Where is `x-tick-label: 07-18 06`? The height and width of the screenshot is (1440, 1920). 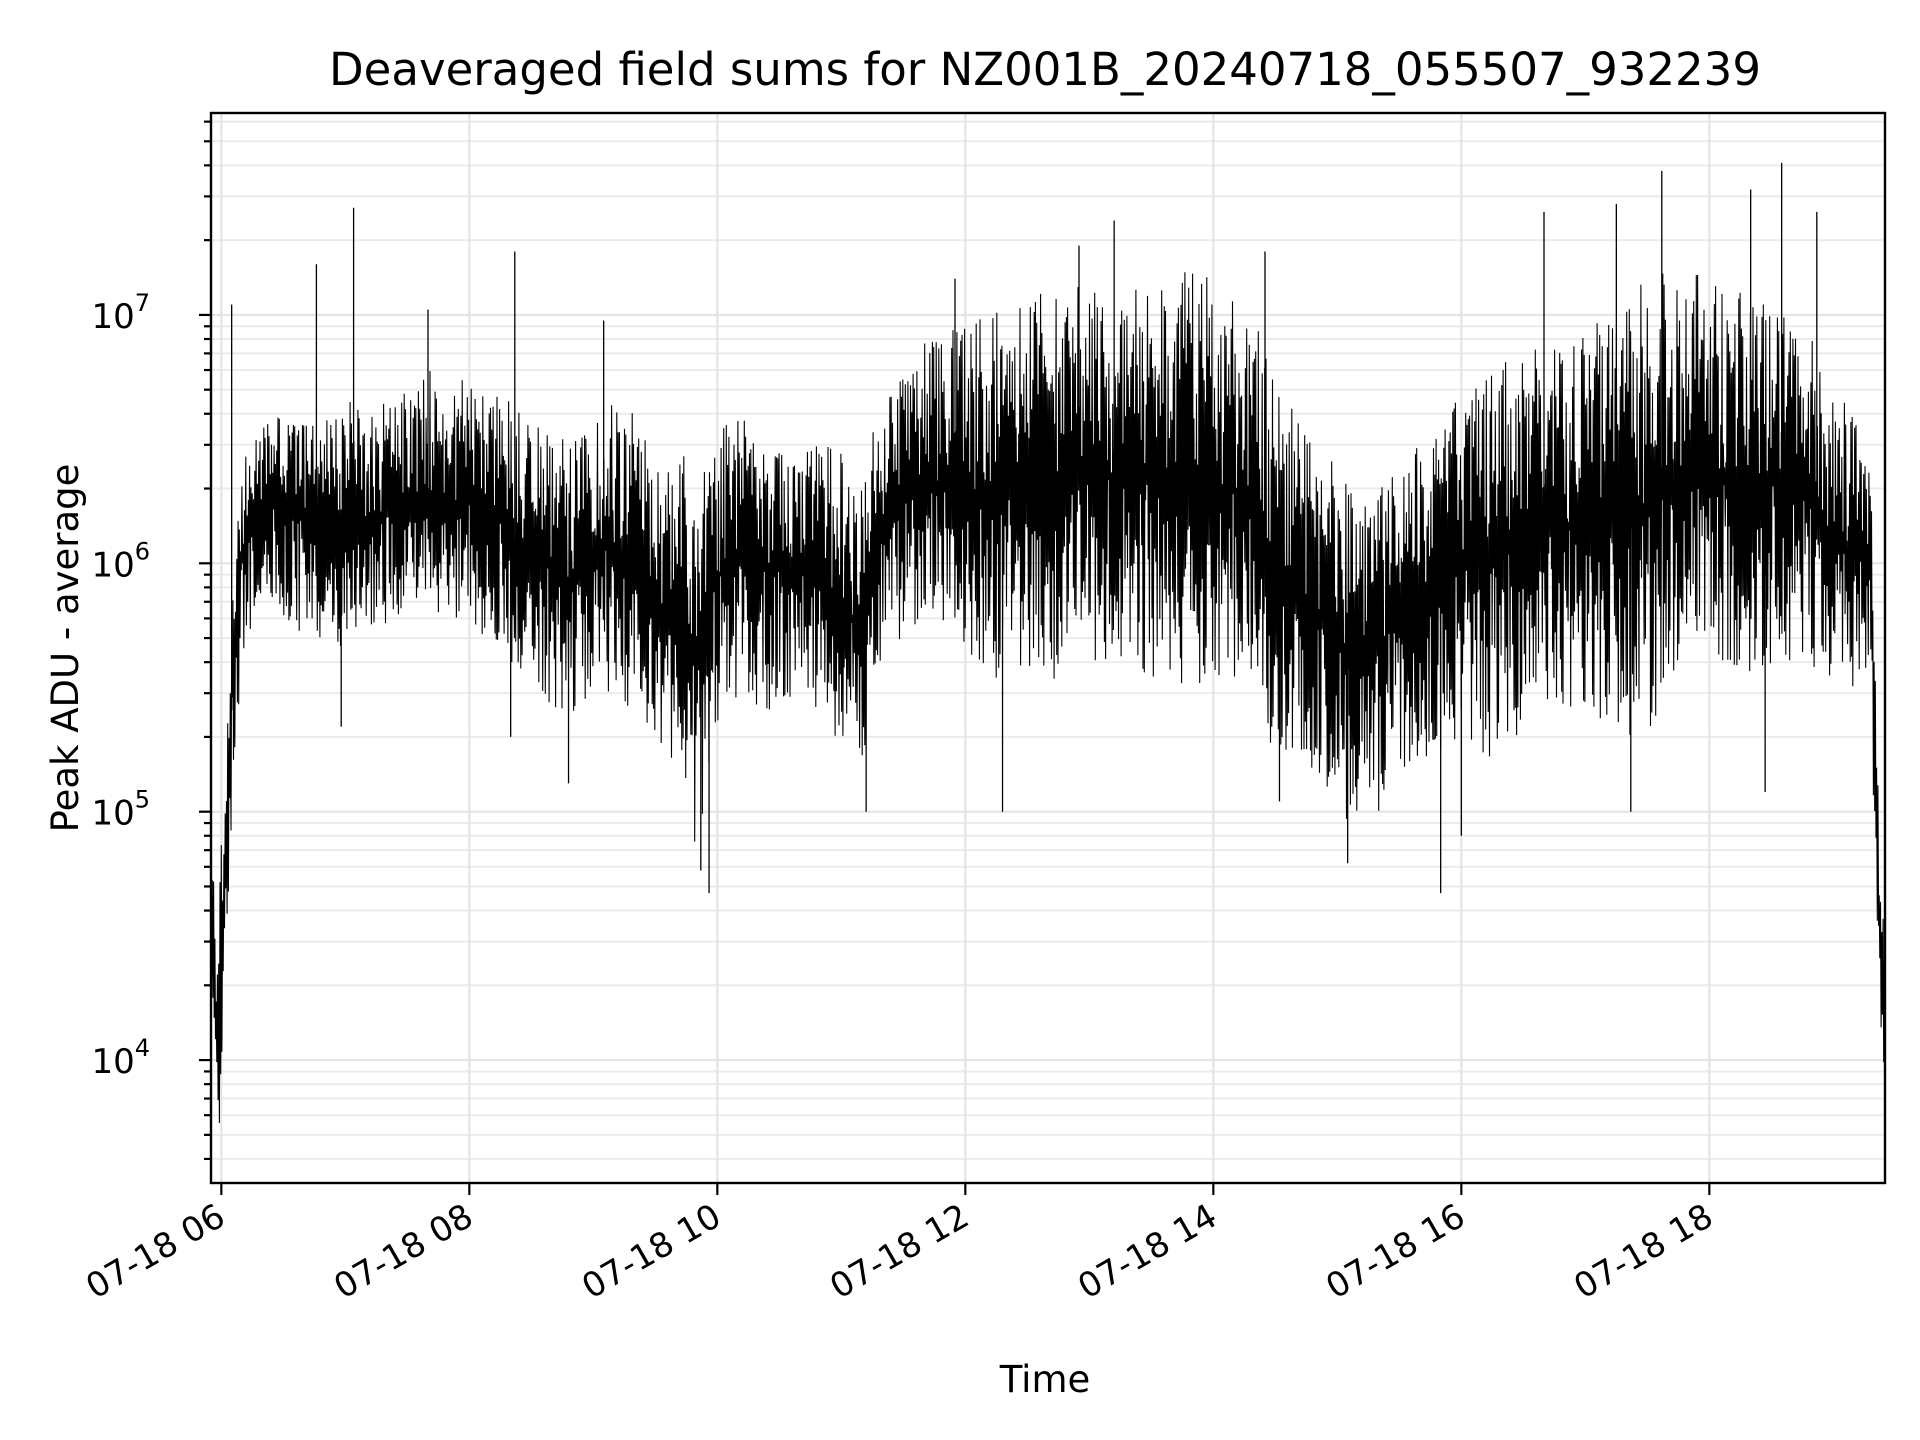
x-tick-label: 07-18 06 is located at coordinates (155, 1251).